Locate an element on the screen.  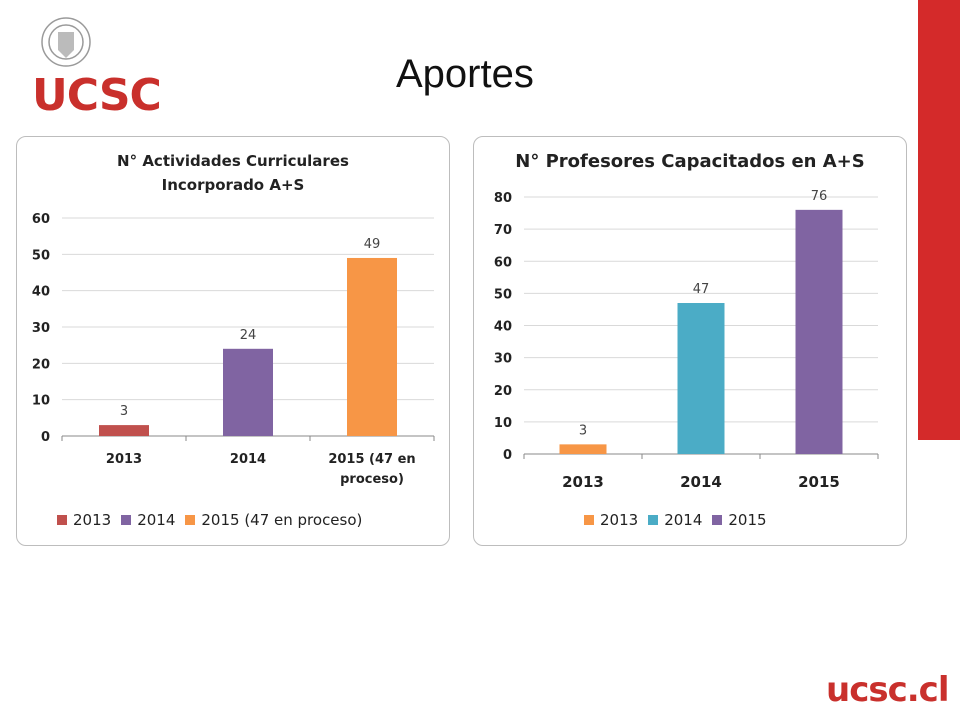
legend-label: 2015 (47 en proceso) is located at coordinates (282, 520).